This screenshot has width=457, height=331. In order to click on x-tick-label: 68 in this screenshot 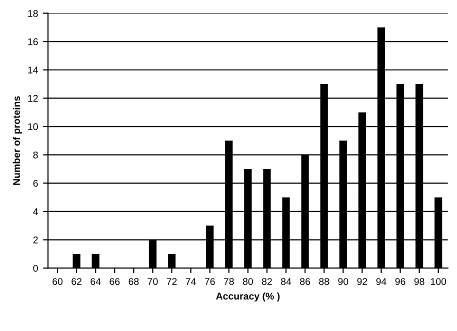, I will do `click(133, 281)`.